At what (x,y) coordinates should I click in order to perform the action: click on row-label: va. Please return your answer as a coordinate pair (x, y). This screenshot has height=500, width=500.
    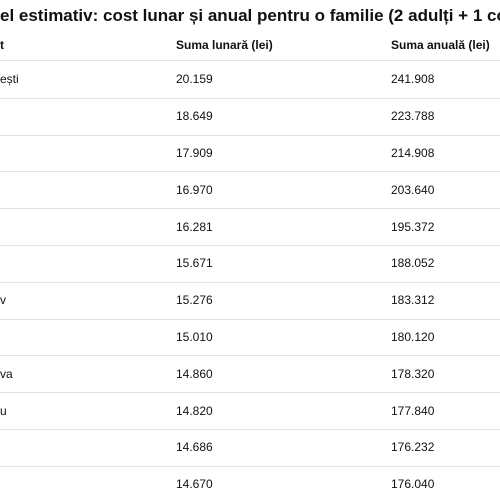
    Looking at the image, I should click on (6, 373).